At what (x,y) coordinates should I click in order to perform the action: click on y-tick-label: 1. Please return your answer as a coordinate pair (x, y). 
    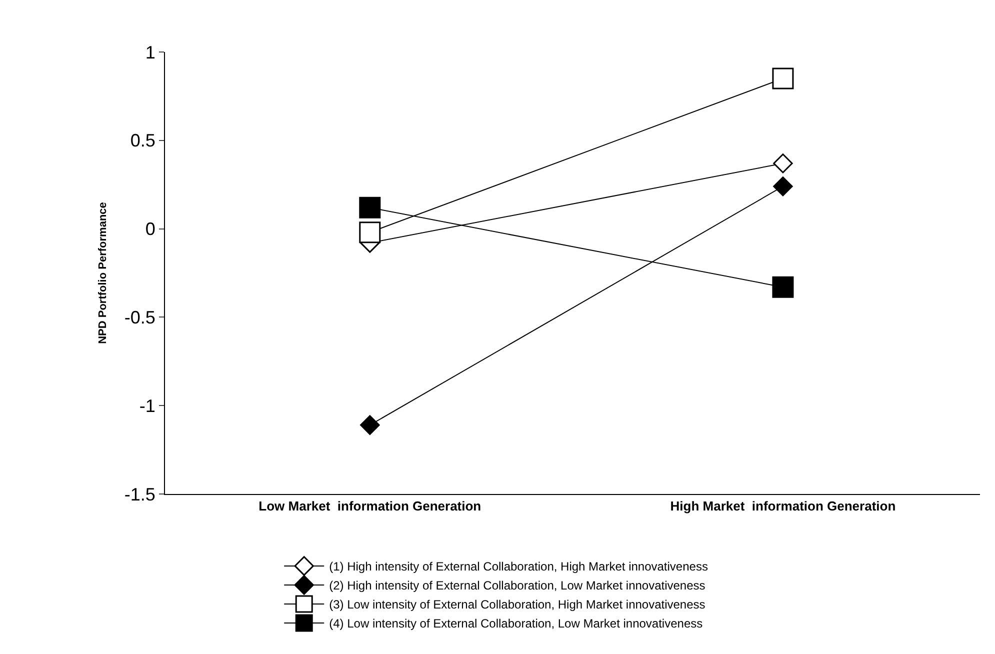
    Looking at the image, I should click on (150, 52).